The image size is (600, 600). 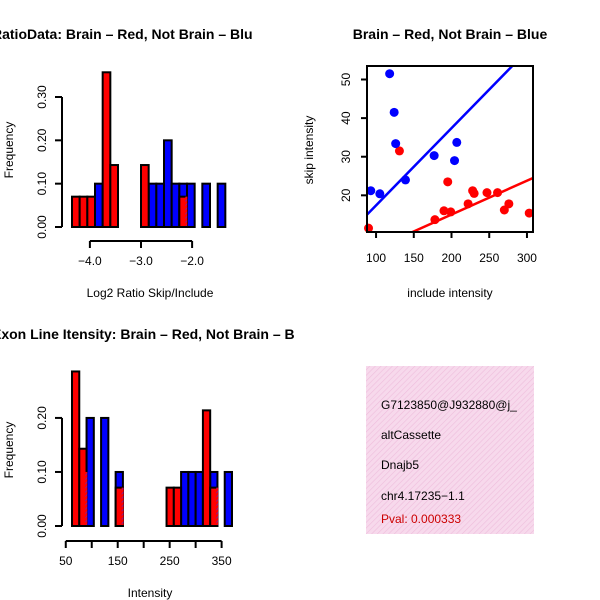 I want to click on scatter-x-axis-label: include intensity, so click(x=449, y=293).